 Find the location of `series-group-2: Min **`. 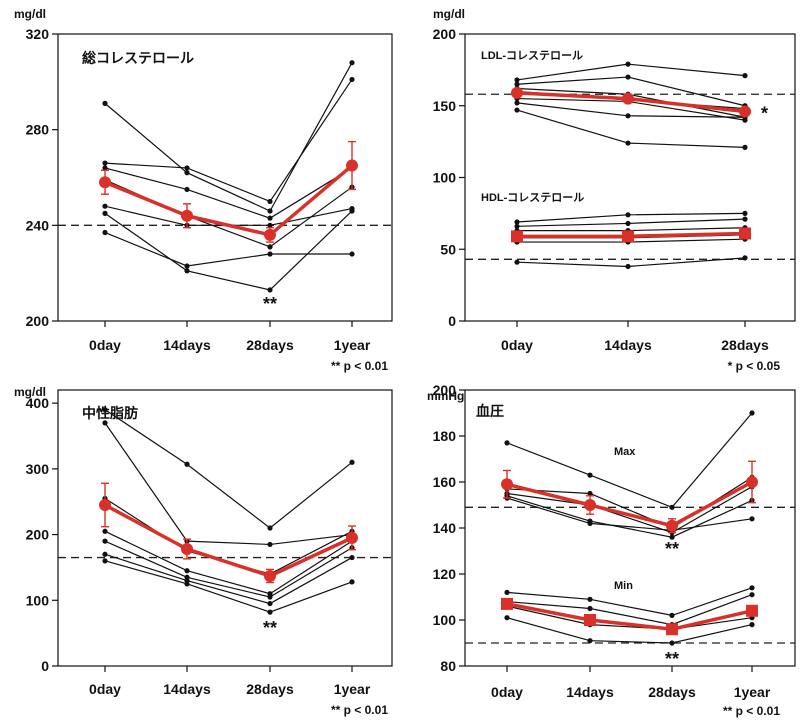

series-group-2: Min ** is located at coordinates (629, 624).